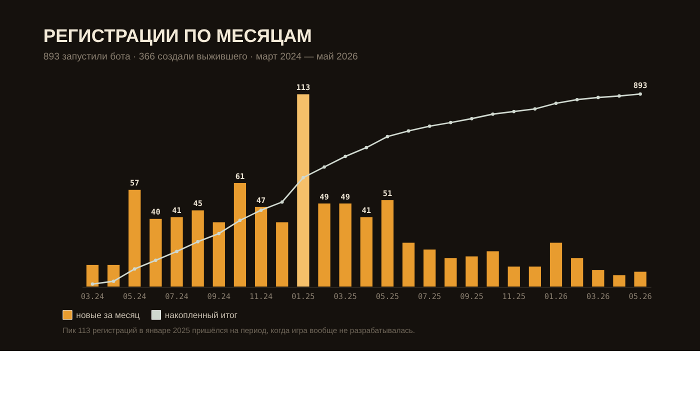 The image size is (700, 397). What do you see at coordinates (177, 296) in the screenshot?
I see `x-tick-label: 07.24` at bounding box center [177, 296].